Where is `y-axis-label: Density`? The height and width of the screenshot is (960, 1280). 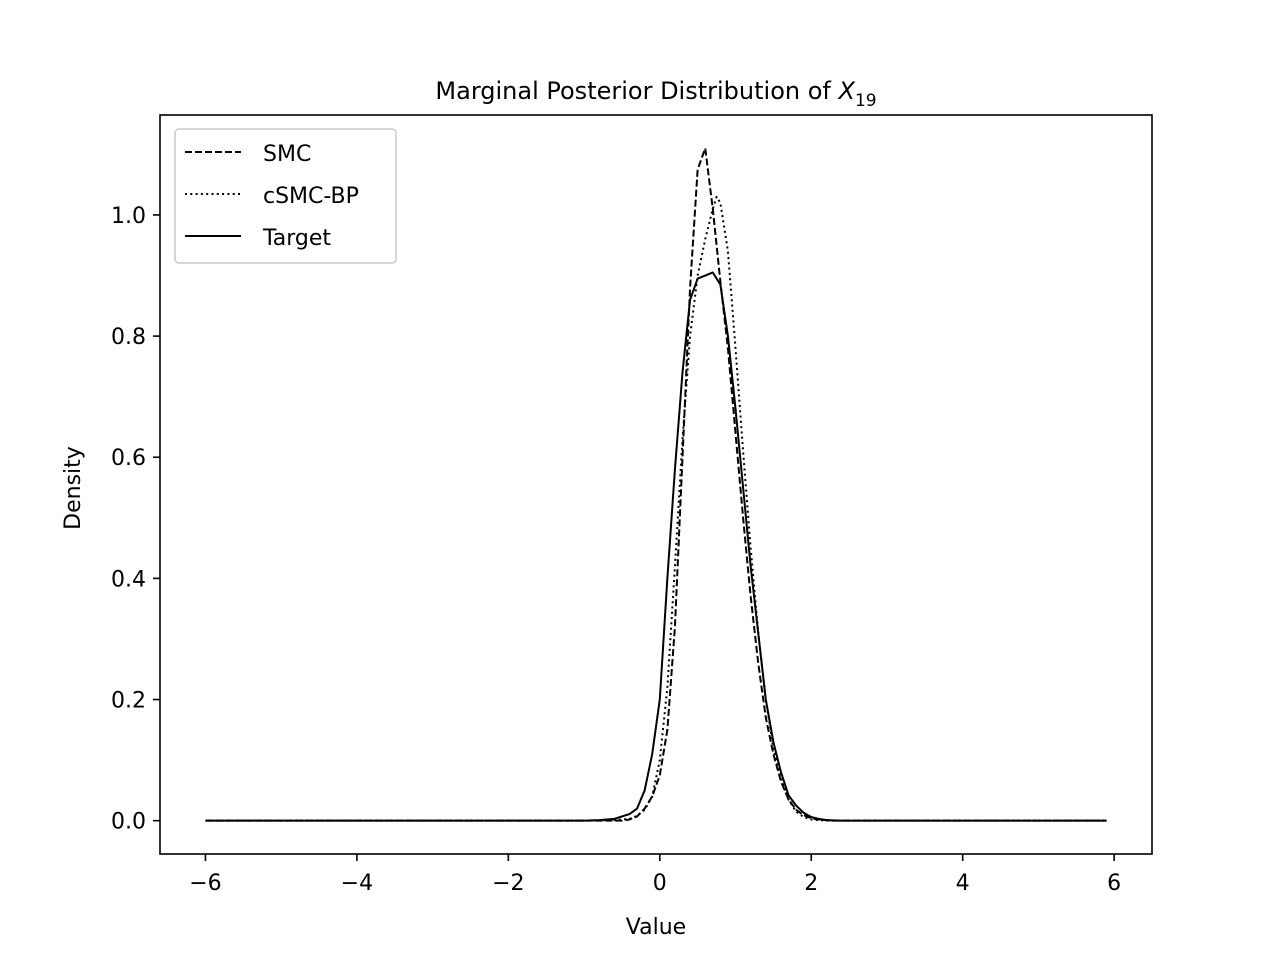 y-axis-label: Density is located at coordinates (73, 488).